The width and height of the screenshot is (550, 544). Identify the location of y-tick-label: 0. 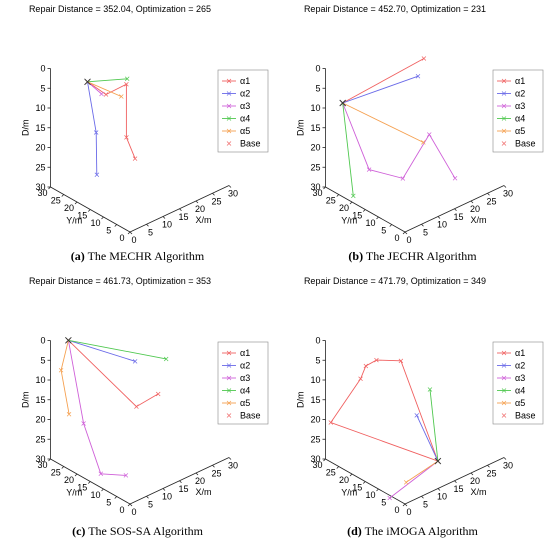
(396, 238).